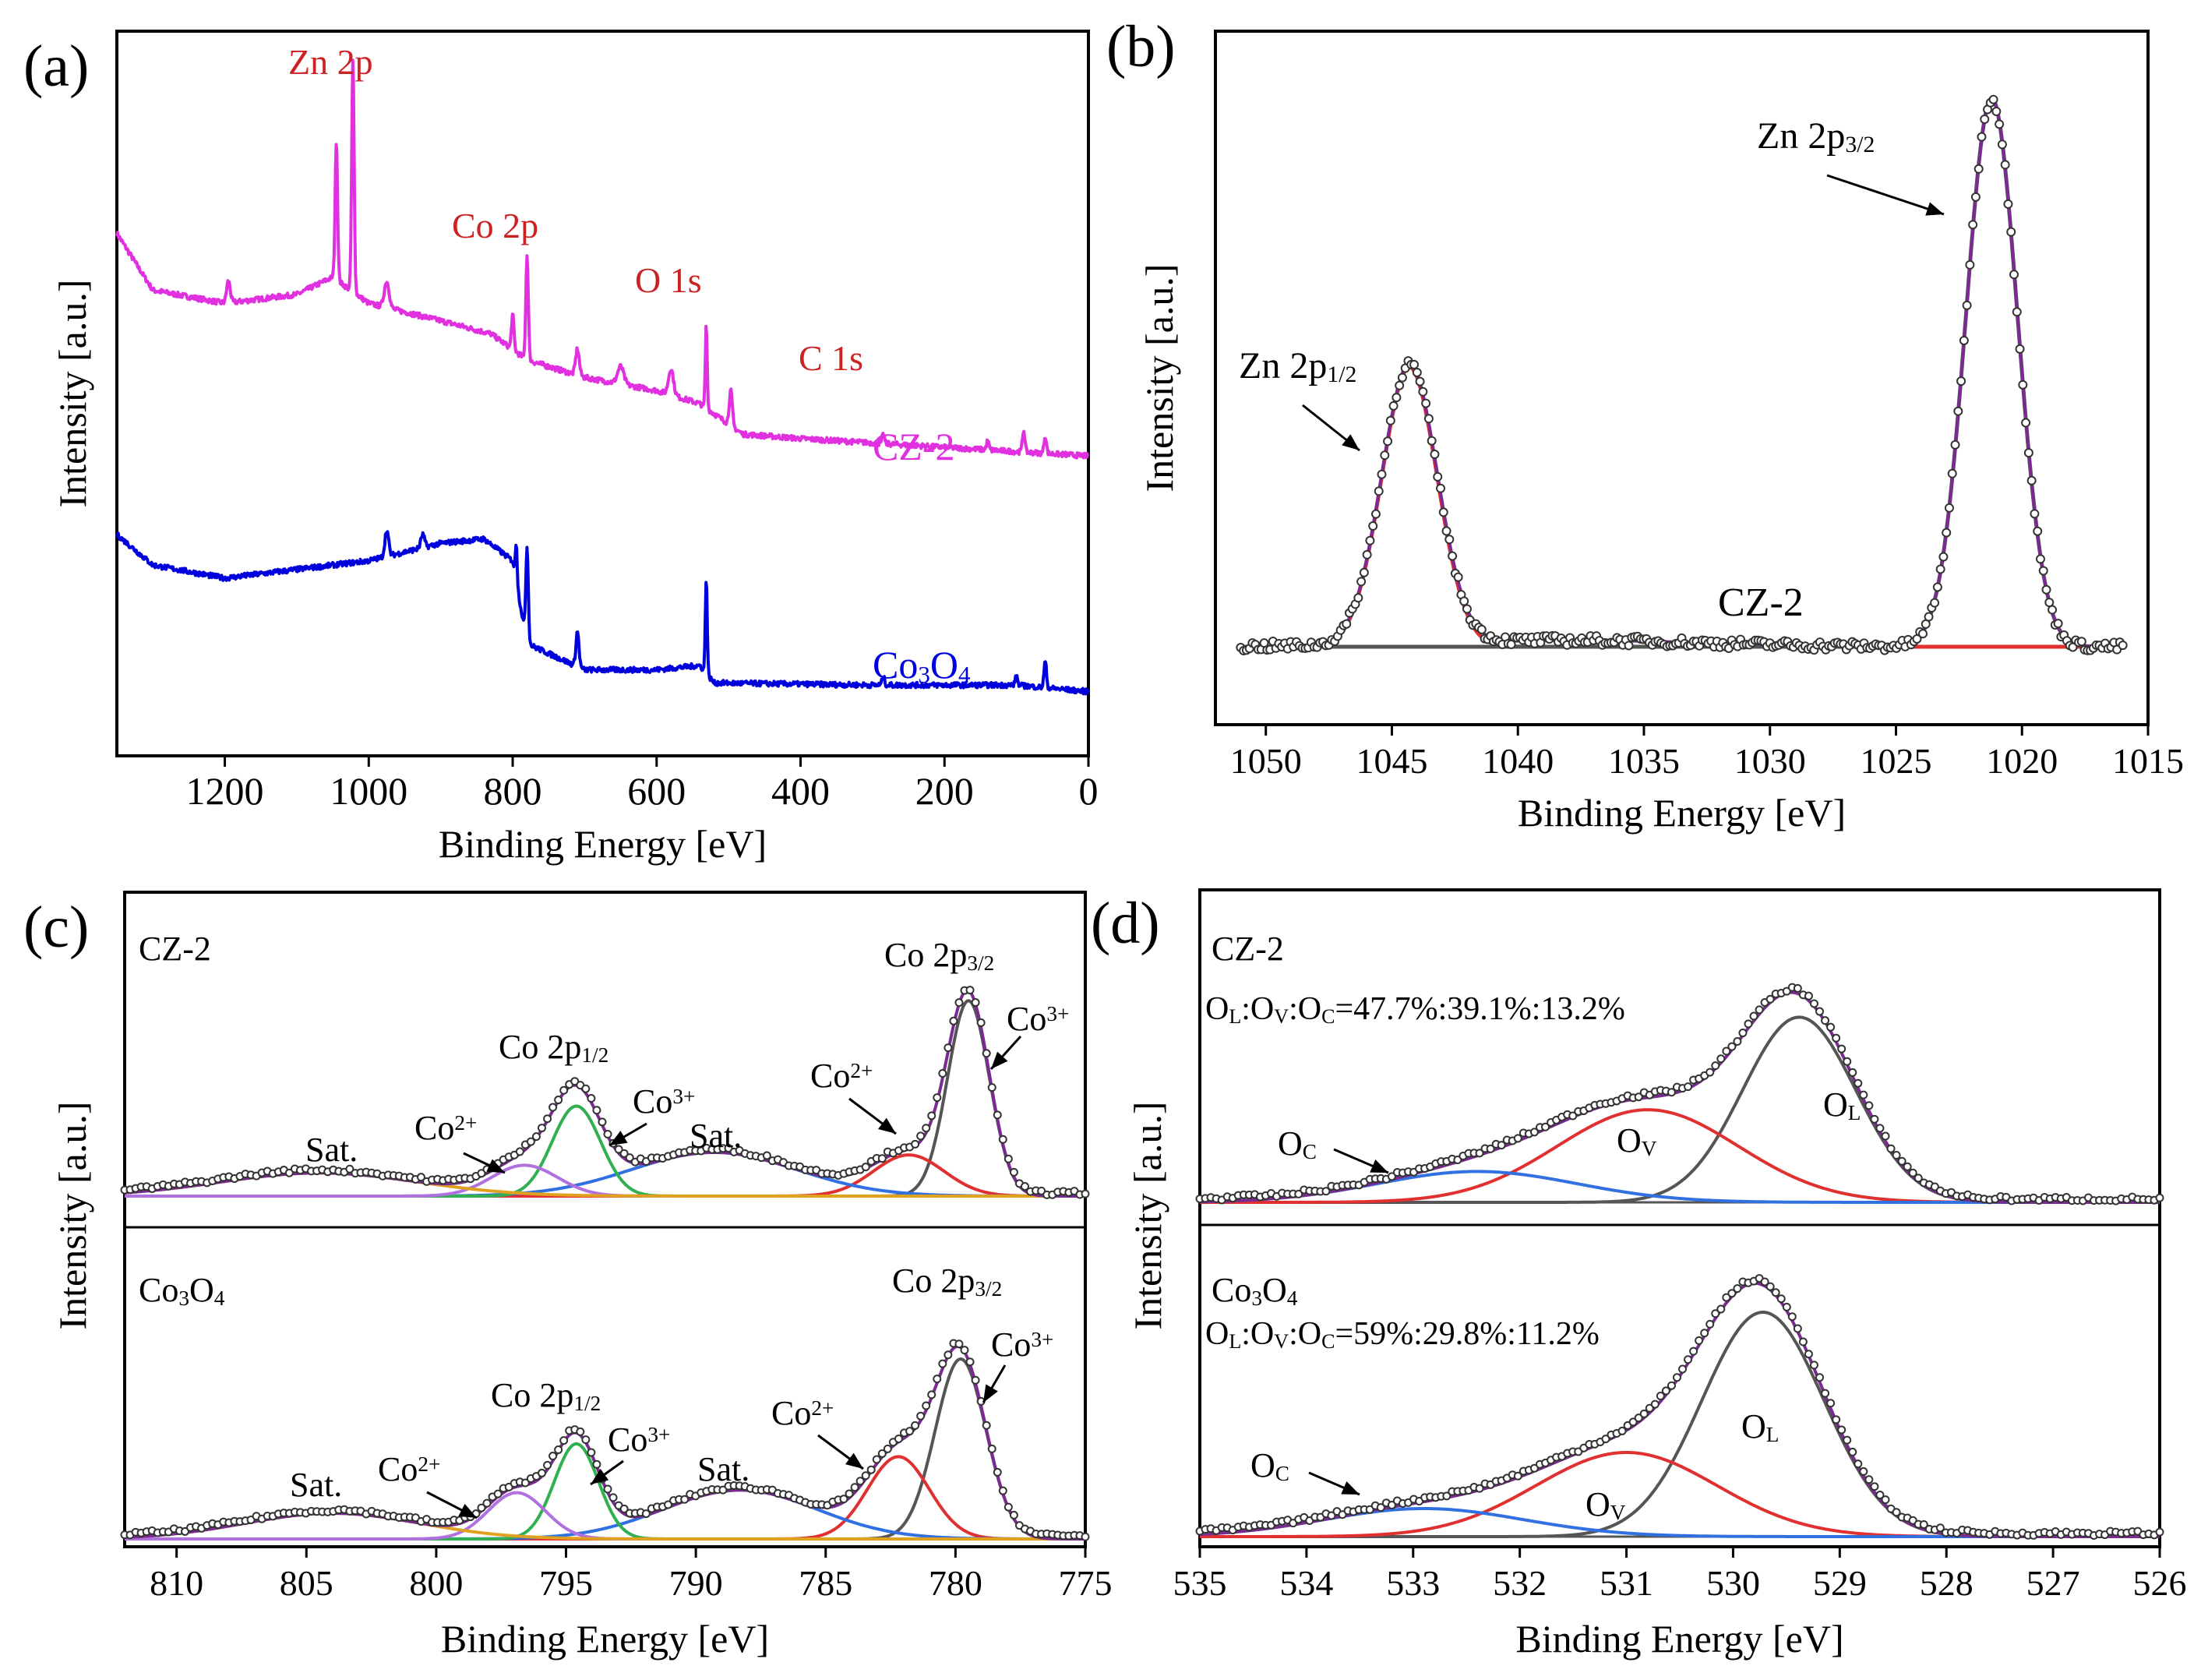 Image resolution: width=2201 pixels, height=1680 pixels. Describe the element at coordinates (1217, 1334) in the screenshot. I see `ratio-text-part: O` at that location.